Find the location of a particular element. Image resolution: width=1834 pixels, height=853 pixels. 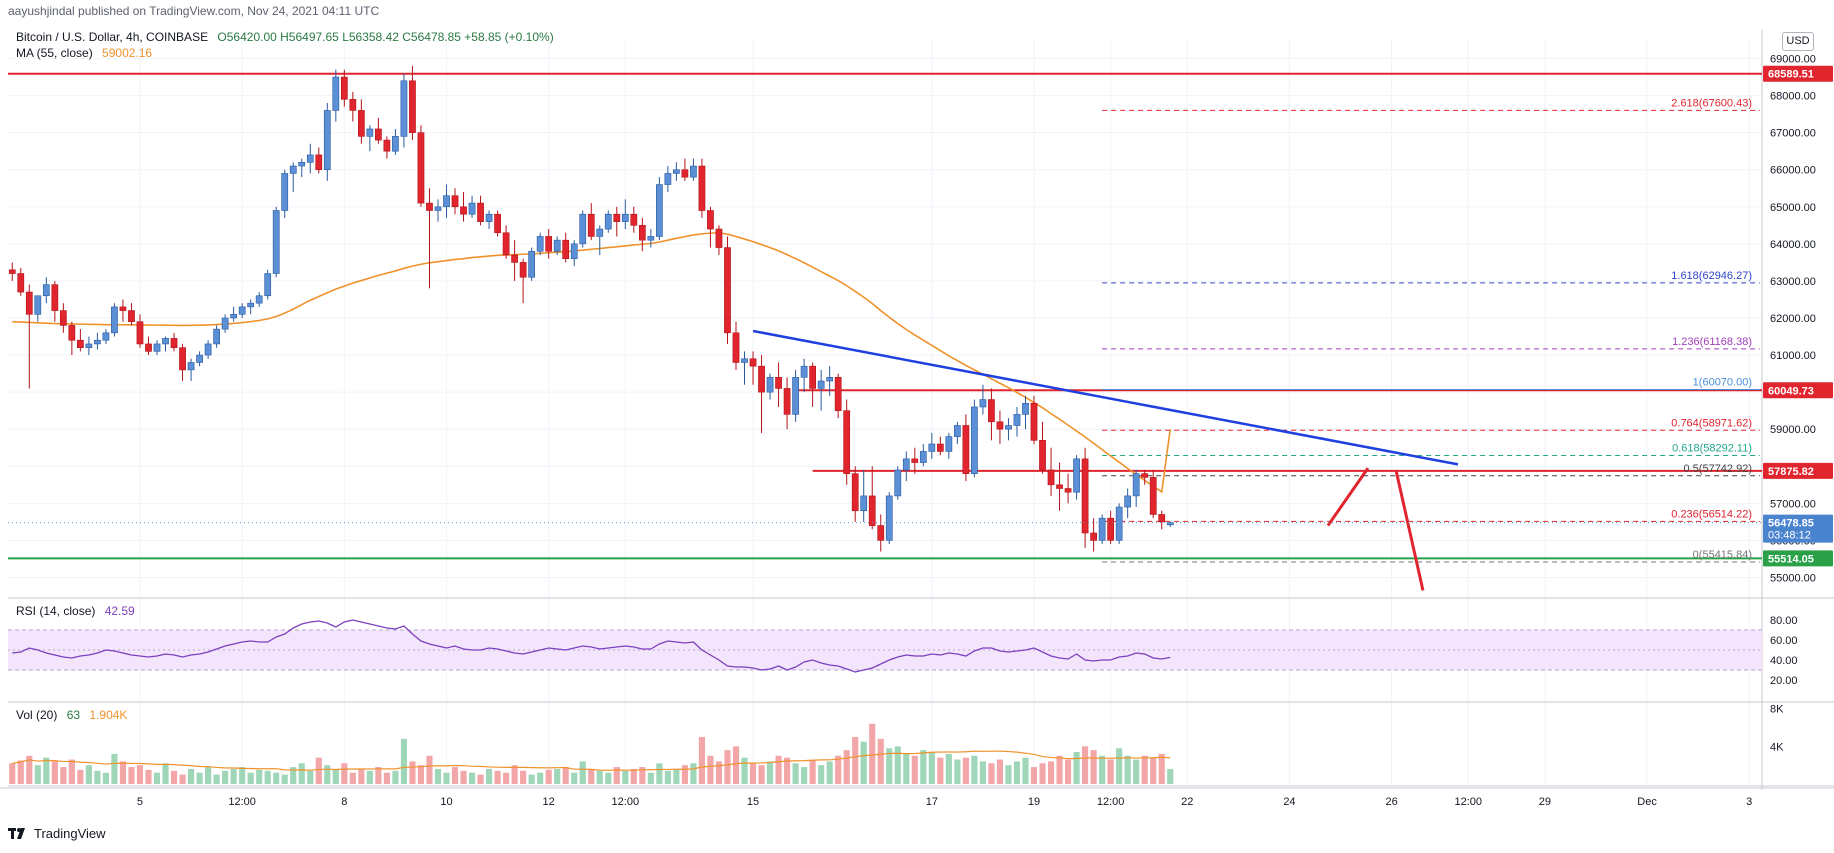

rsi-legend: RSI (14, close) 42.59 is located at coordinates (75, 611).